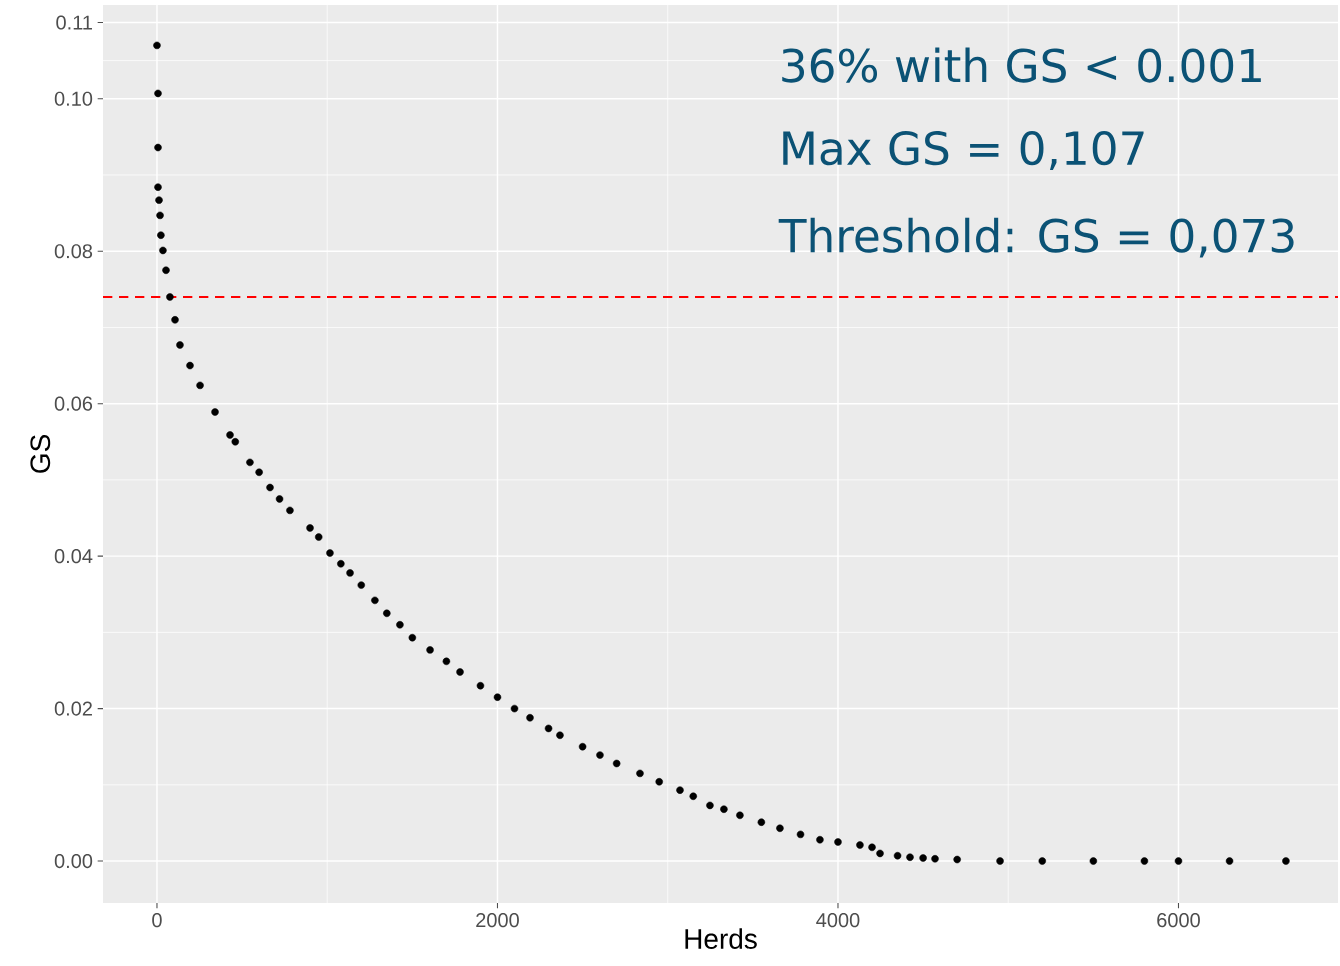  Describe the element at coordinates (74, 22) in the screenshot. I see `y-tick-label: 0.11` at that location.